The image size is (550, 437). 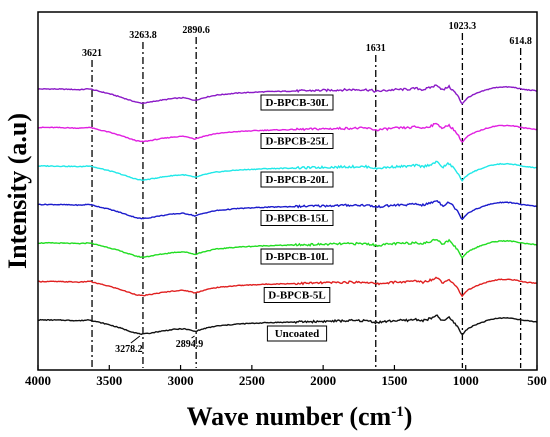 What do you see at coordinates (300, 416) in the screenshot?
I see `x-axis-title: Wave number (cm-1)` at bounding box center [300, 416].